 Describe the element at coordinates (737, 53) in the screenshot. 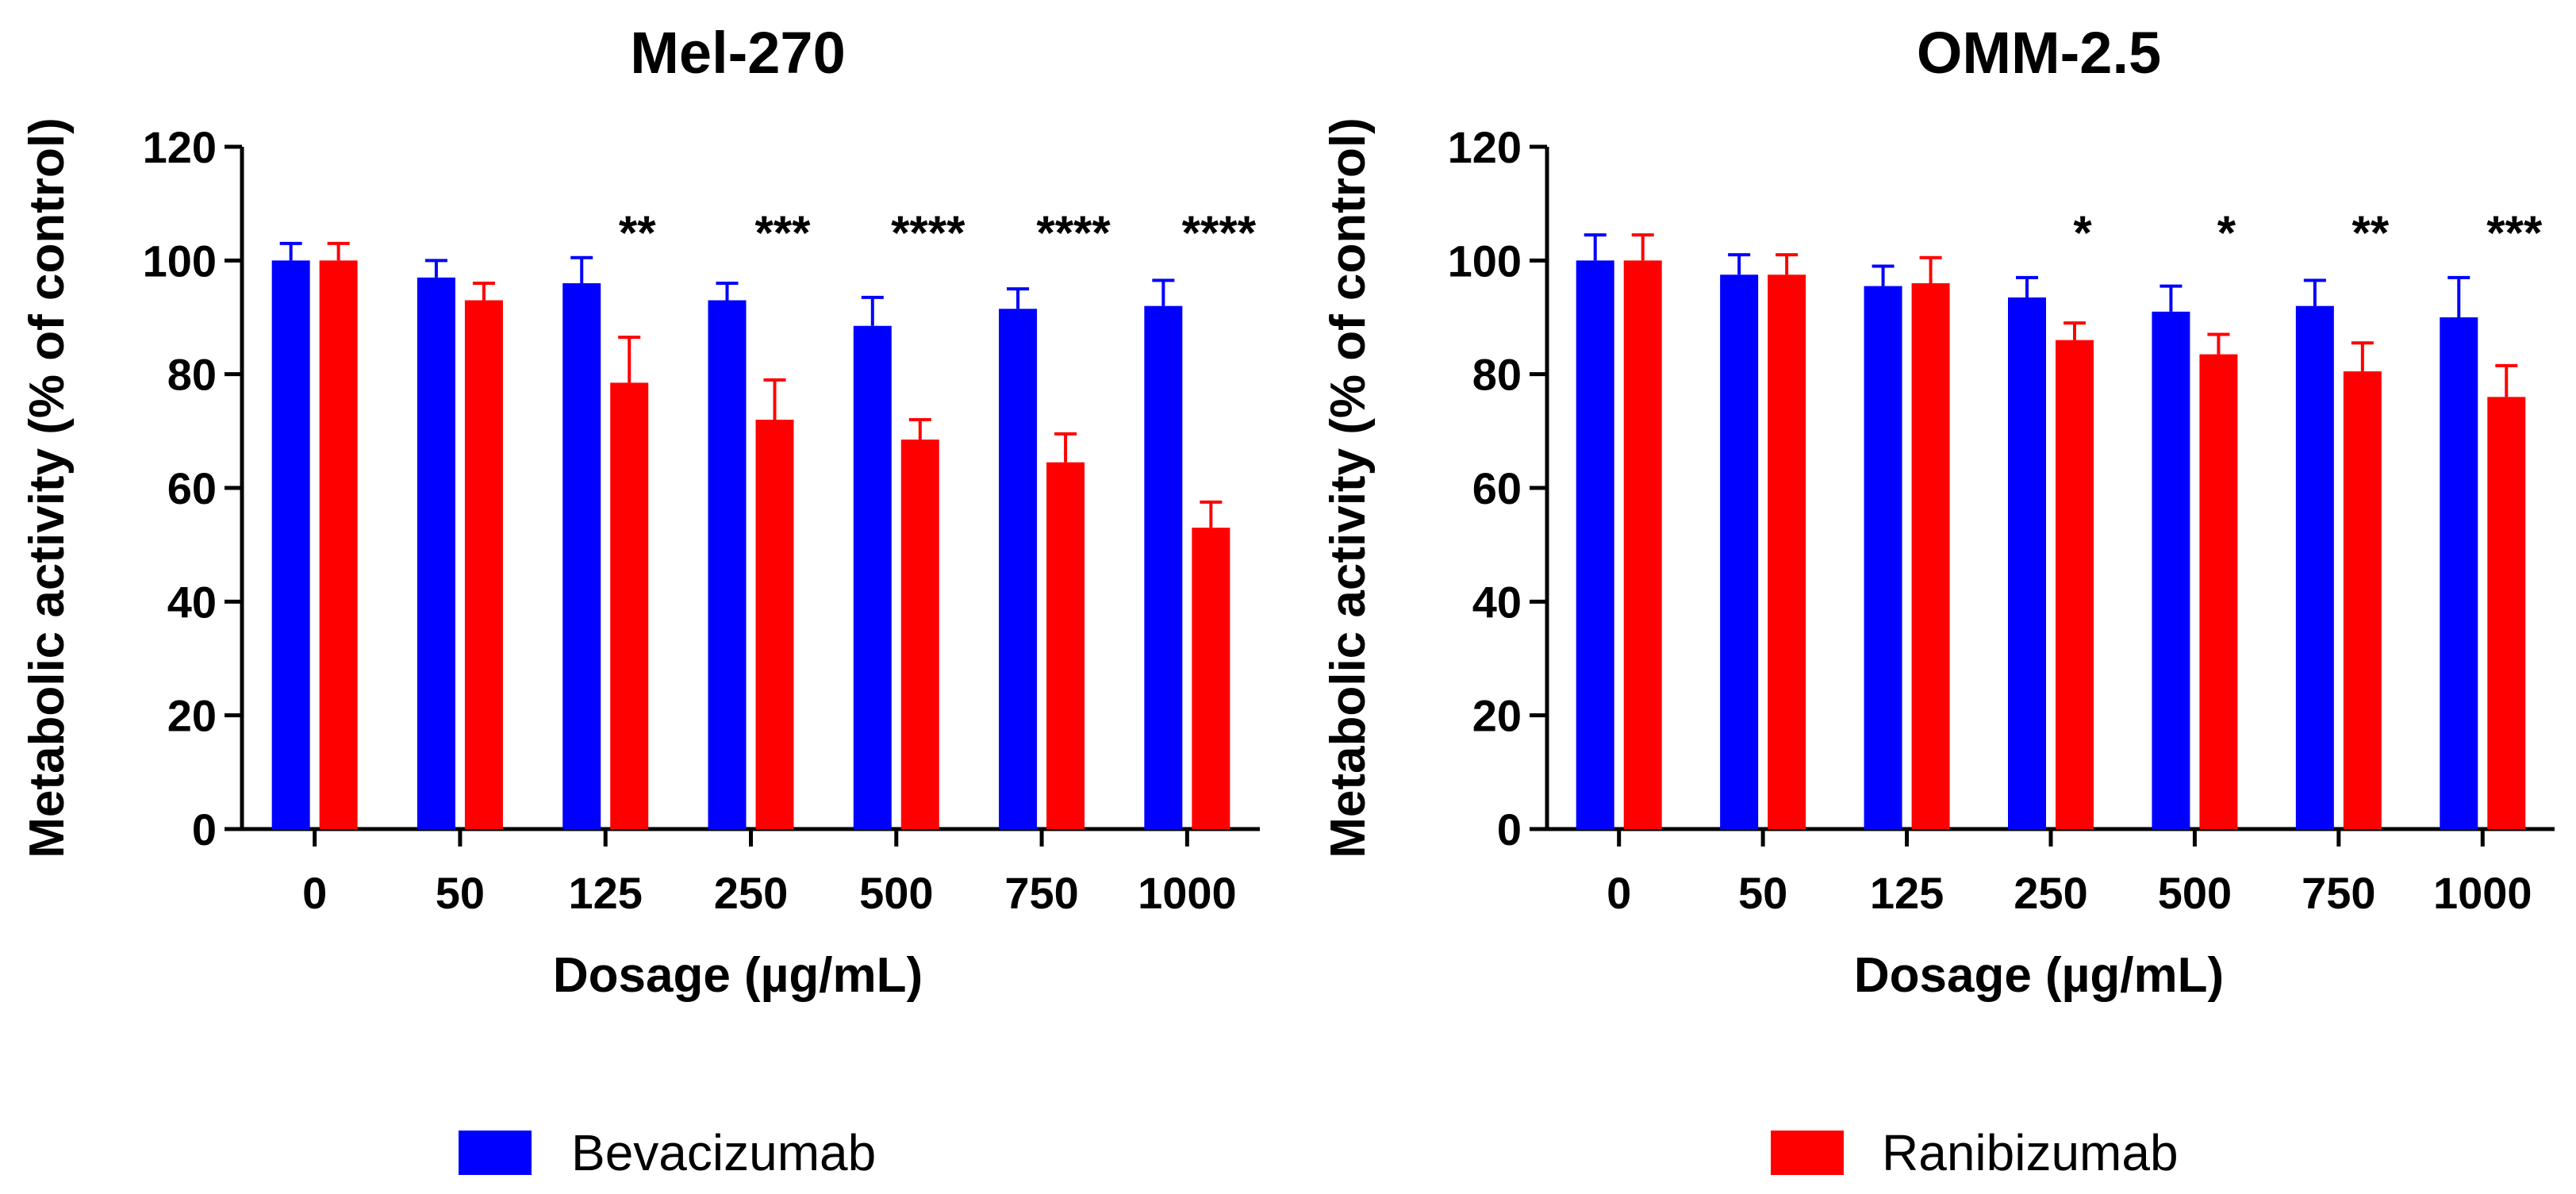

I see `chart-title: Mel-270` at that location.